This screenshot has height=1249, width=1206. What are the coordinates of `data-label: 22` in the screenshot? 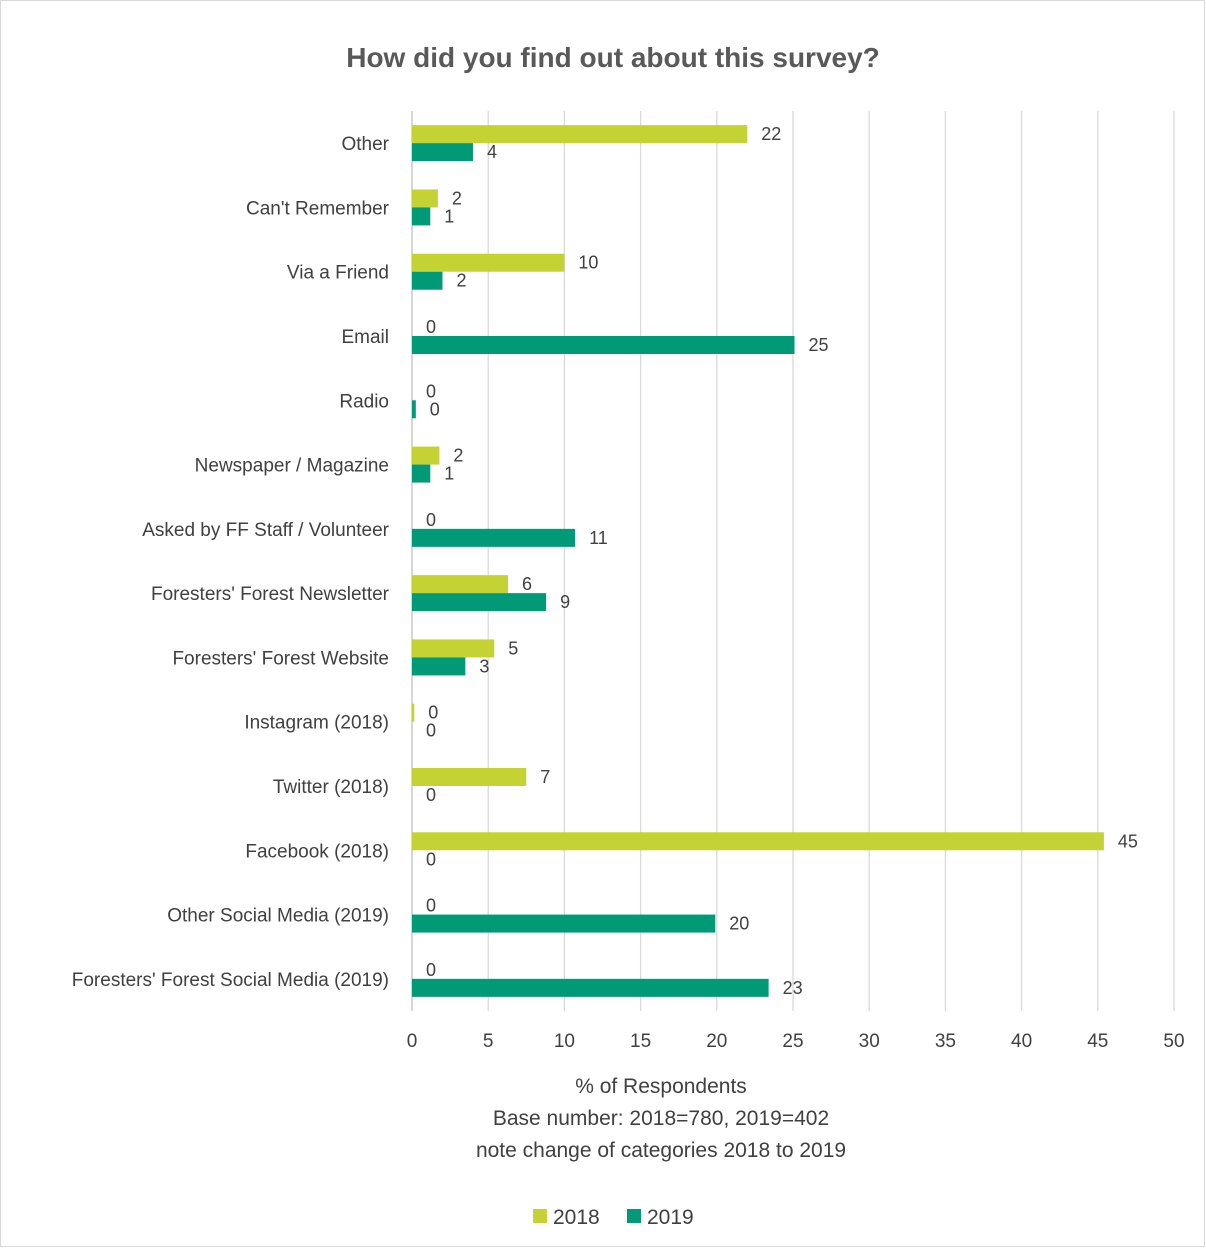 It's located at (771, 134).